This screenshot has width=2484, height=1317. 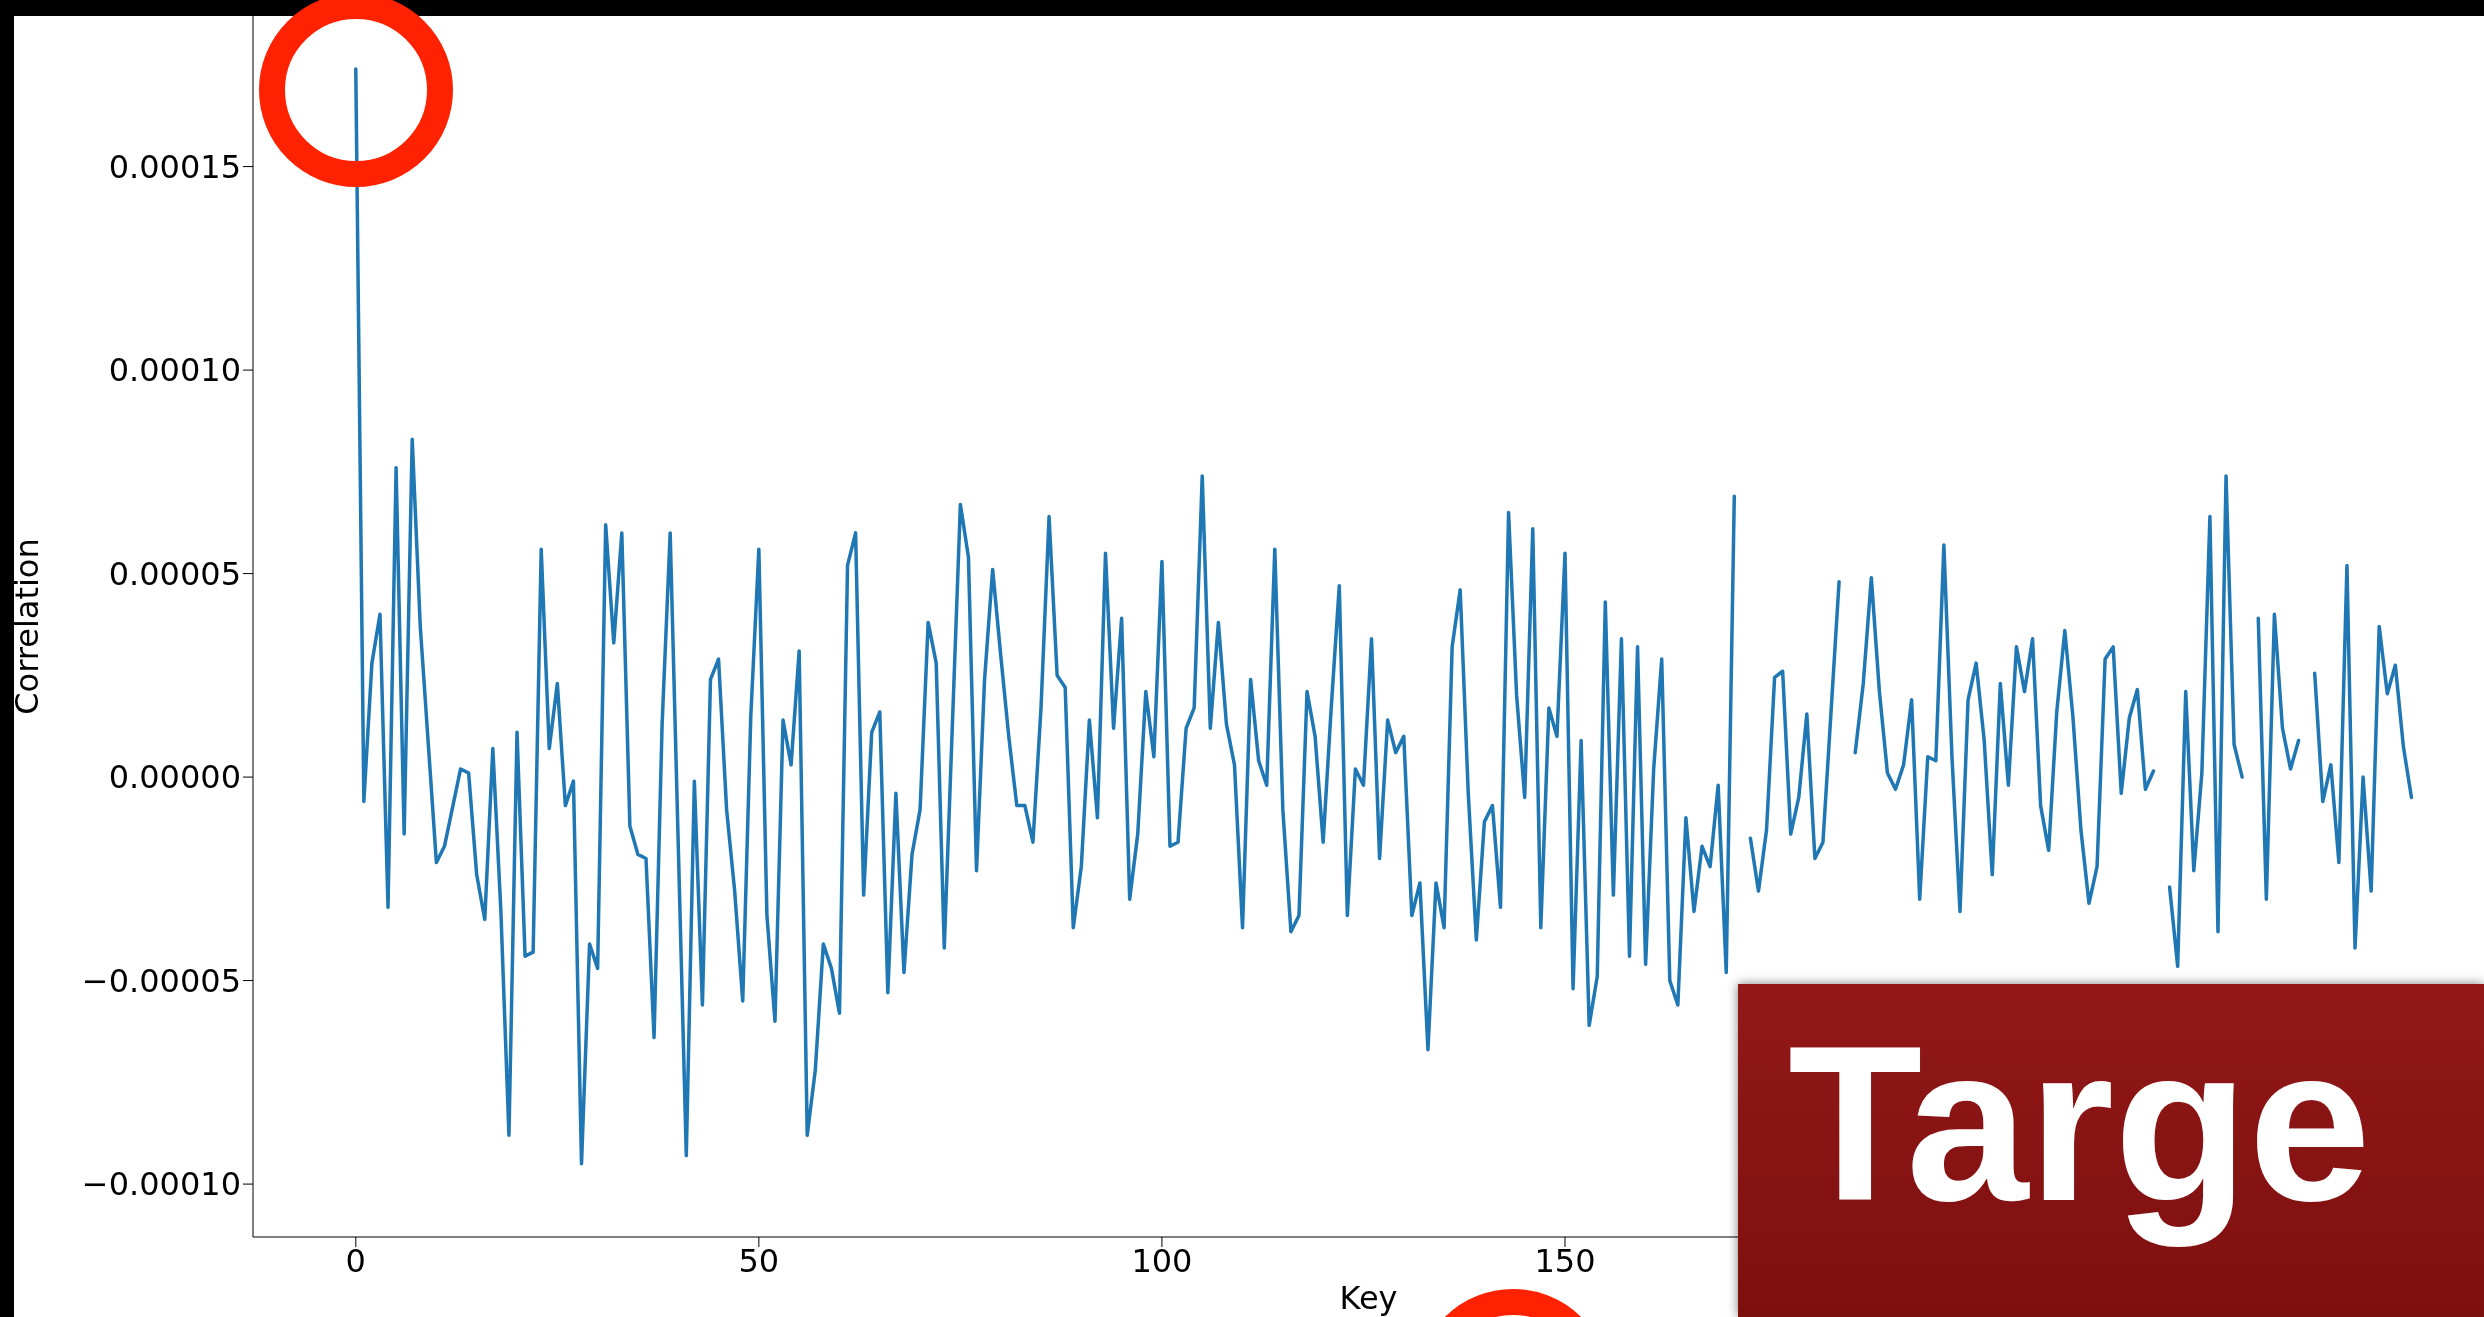 I want to click on x-tick-label: 50, so click(x=759, y=1260).